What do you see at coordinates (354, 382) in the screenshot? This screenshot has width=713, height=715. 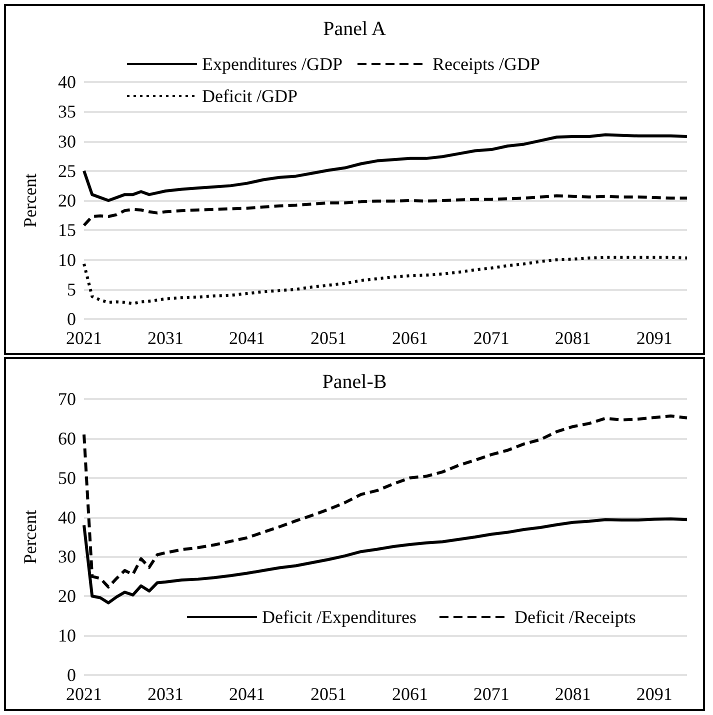 I see `chart-title: Panel-B` at bounding box center [354, 382].